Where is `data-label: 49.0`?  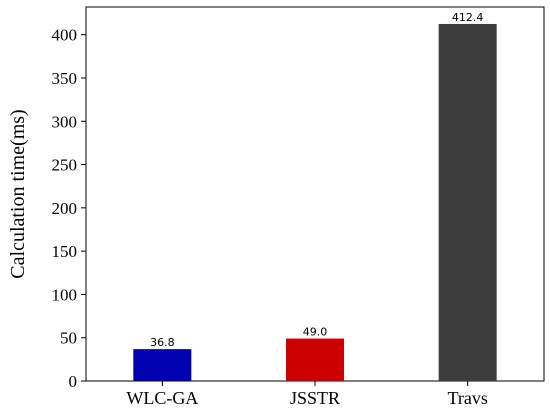 data-label: 49.0 is located at coordinates (315, 332).